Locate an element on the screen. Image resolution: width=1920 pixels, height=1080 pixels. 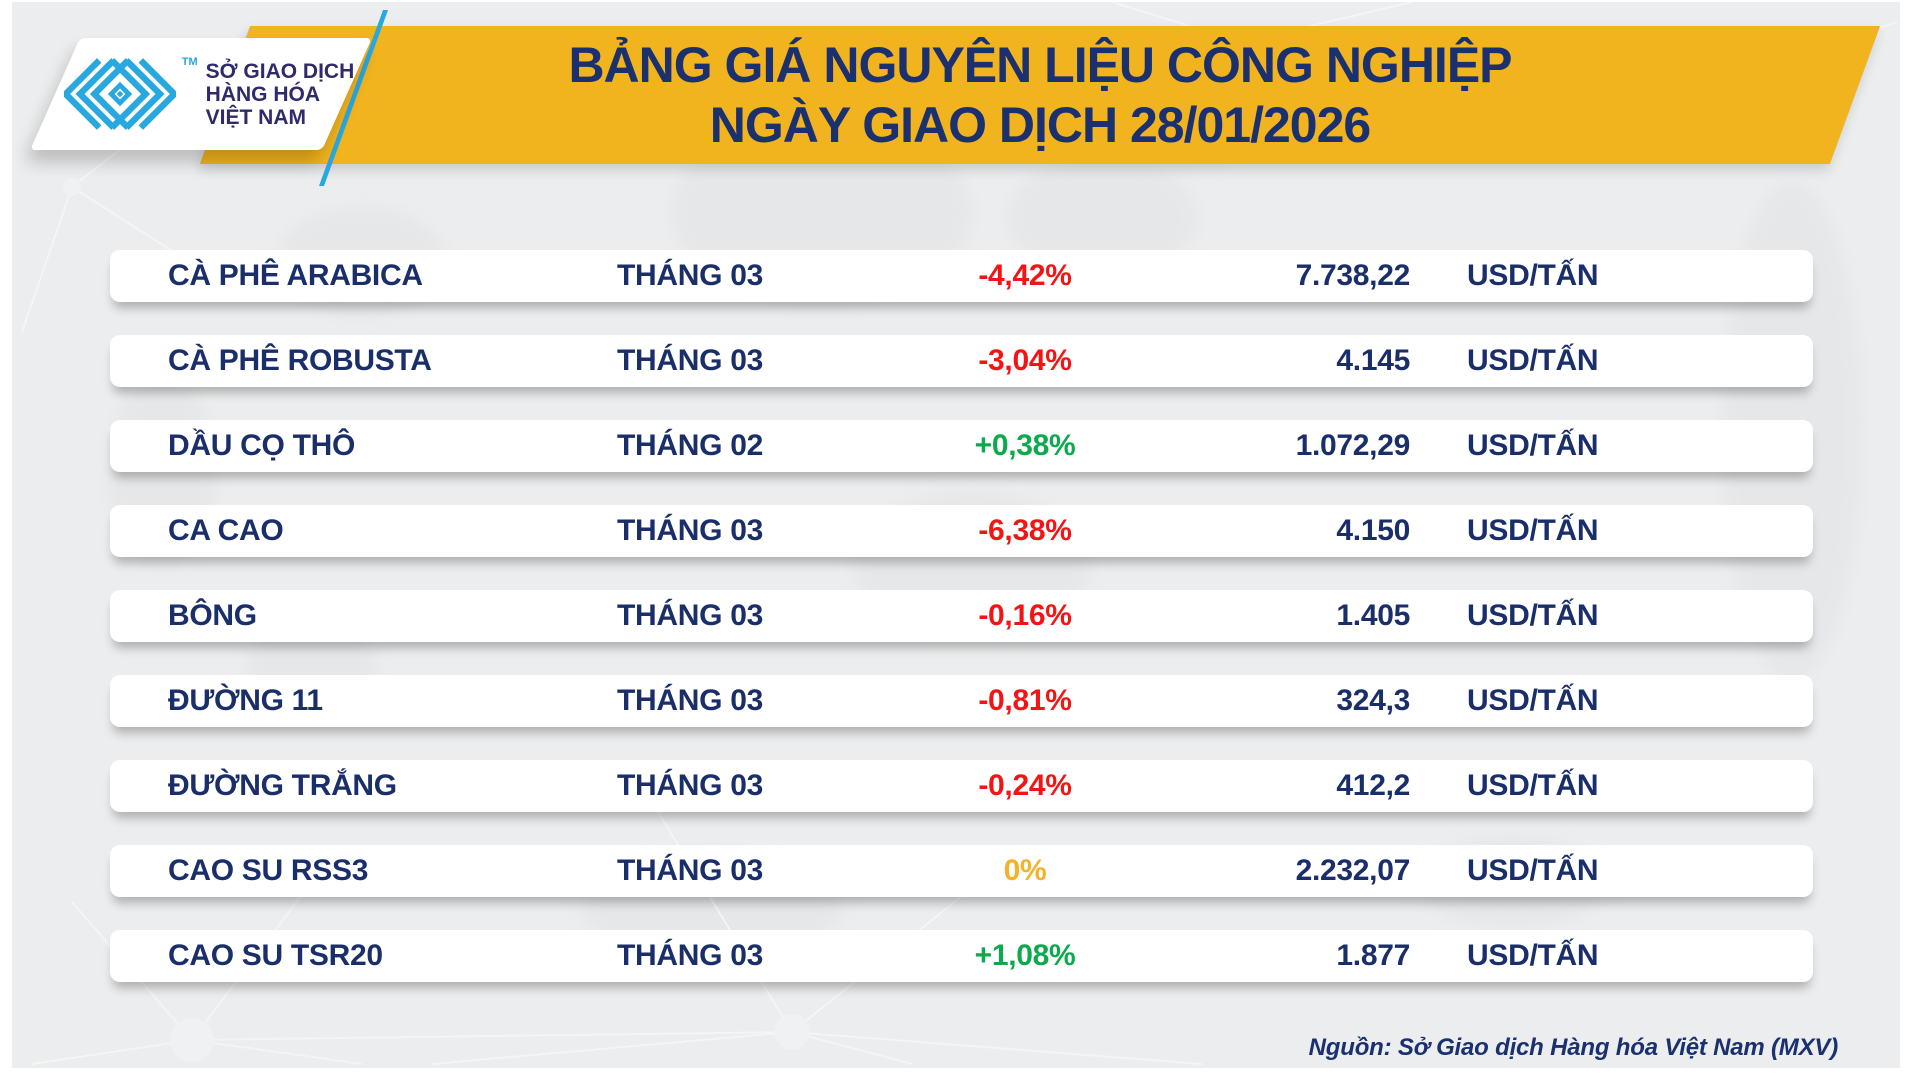
change-percent: 0% is located at coordinates (1025, 870).